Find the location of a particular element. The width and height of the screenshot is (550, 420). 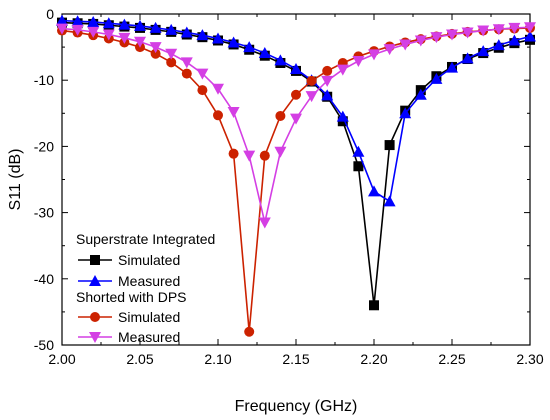

x-tick-label: 2.20 is located at coordinates (373, 359).